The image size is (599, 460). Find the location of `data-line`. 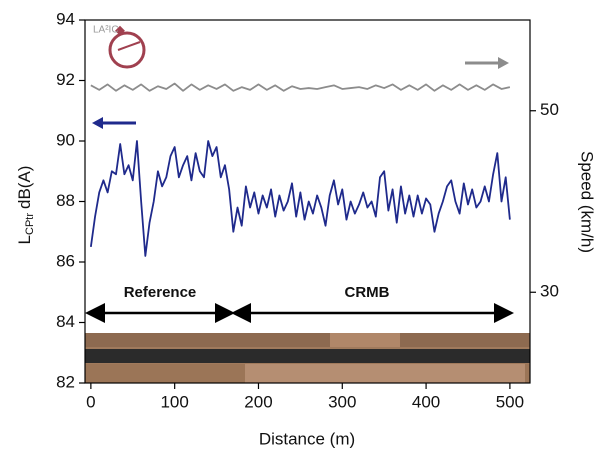

data-line is located at coordinates (300, 87).